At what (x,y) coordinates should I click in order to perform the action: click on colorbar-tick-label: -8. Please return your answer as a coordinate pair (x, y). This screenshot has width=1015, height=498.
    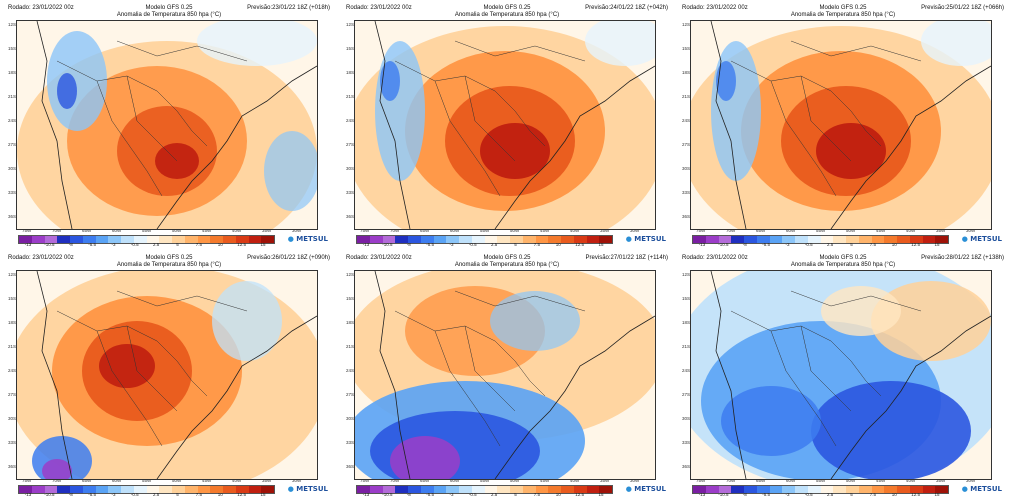
    Looking at the image, I should click on (408, 244).